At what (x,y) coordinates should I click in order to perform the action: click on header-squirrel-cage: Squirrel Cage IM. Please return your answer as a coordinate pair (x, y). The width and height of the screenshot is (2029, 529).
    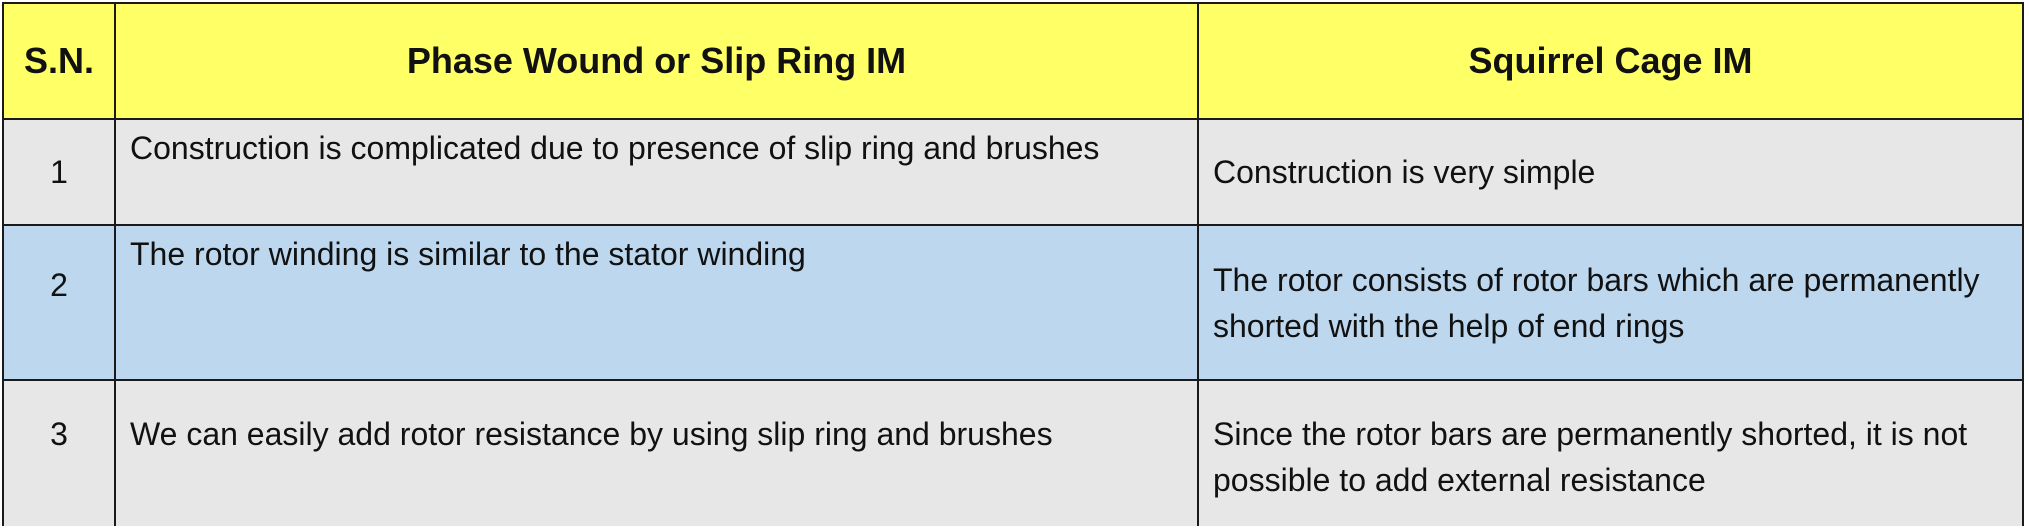
    Looking at the image, I should click on (1609, 61).